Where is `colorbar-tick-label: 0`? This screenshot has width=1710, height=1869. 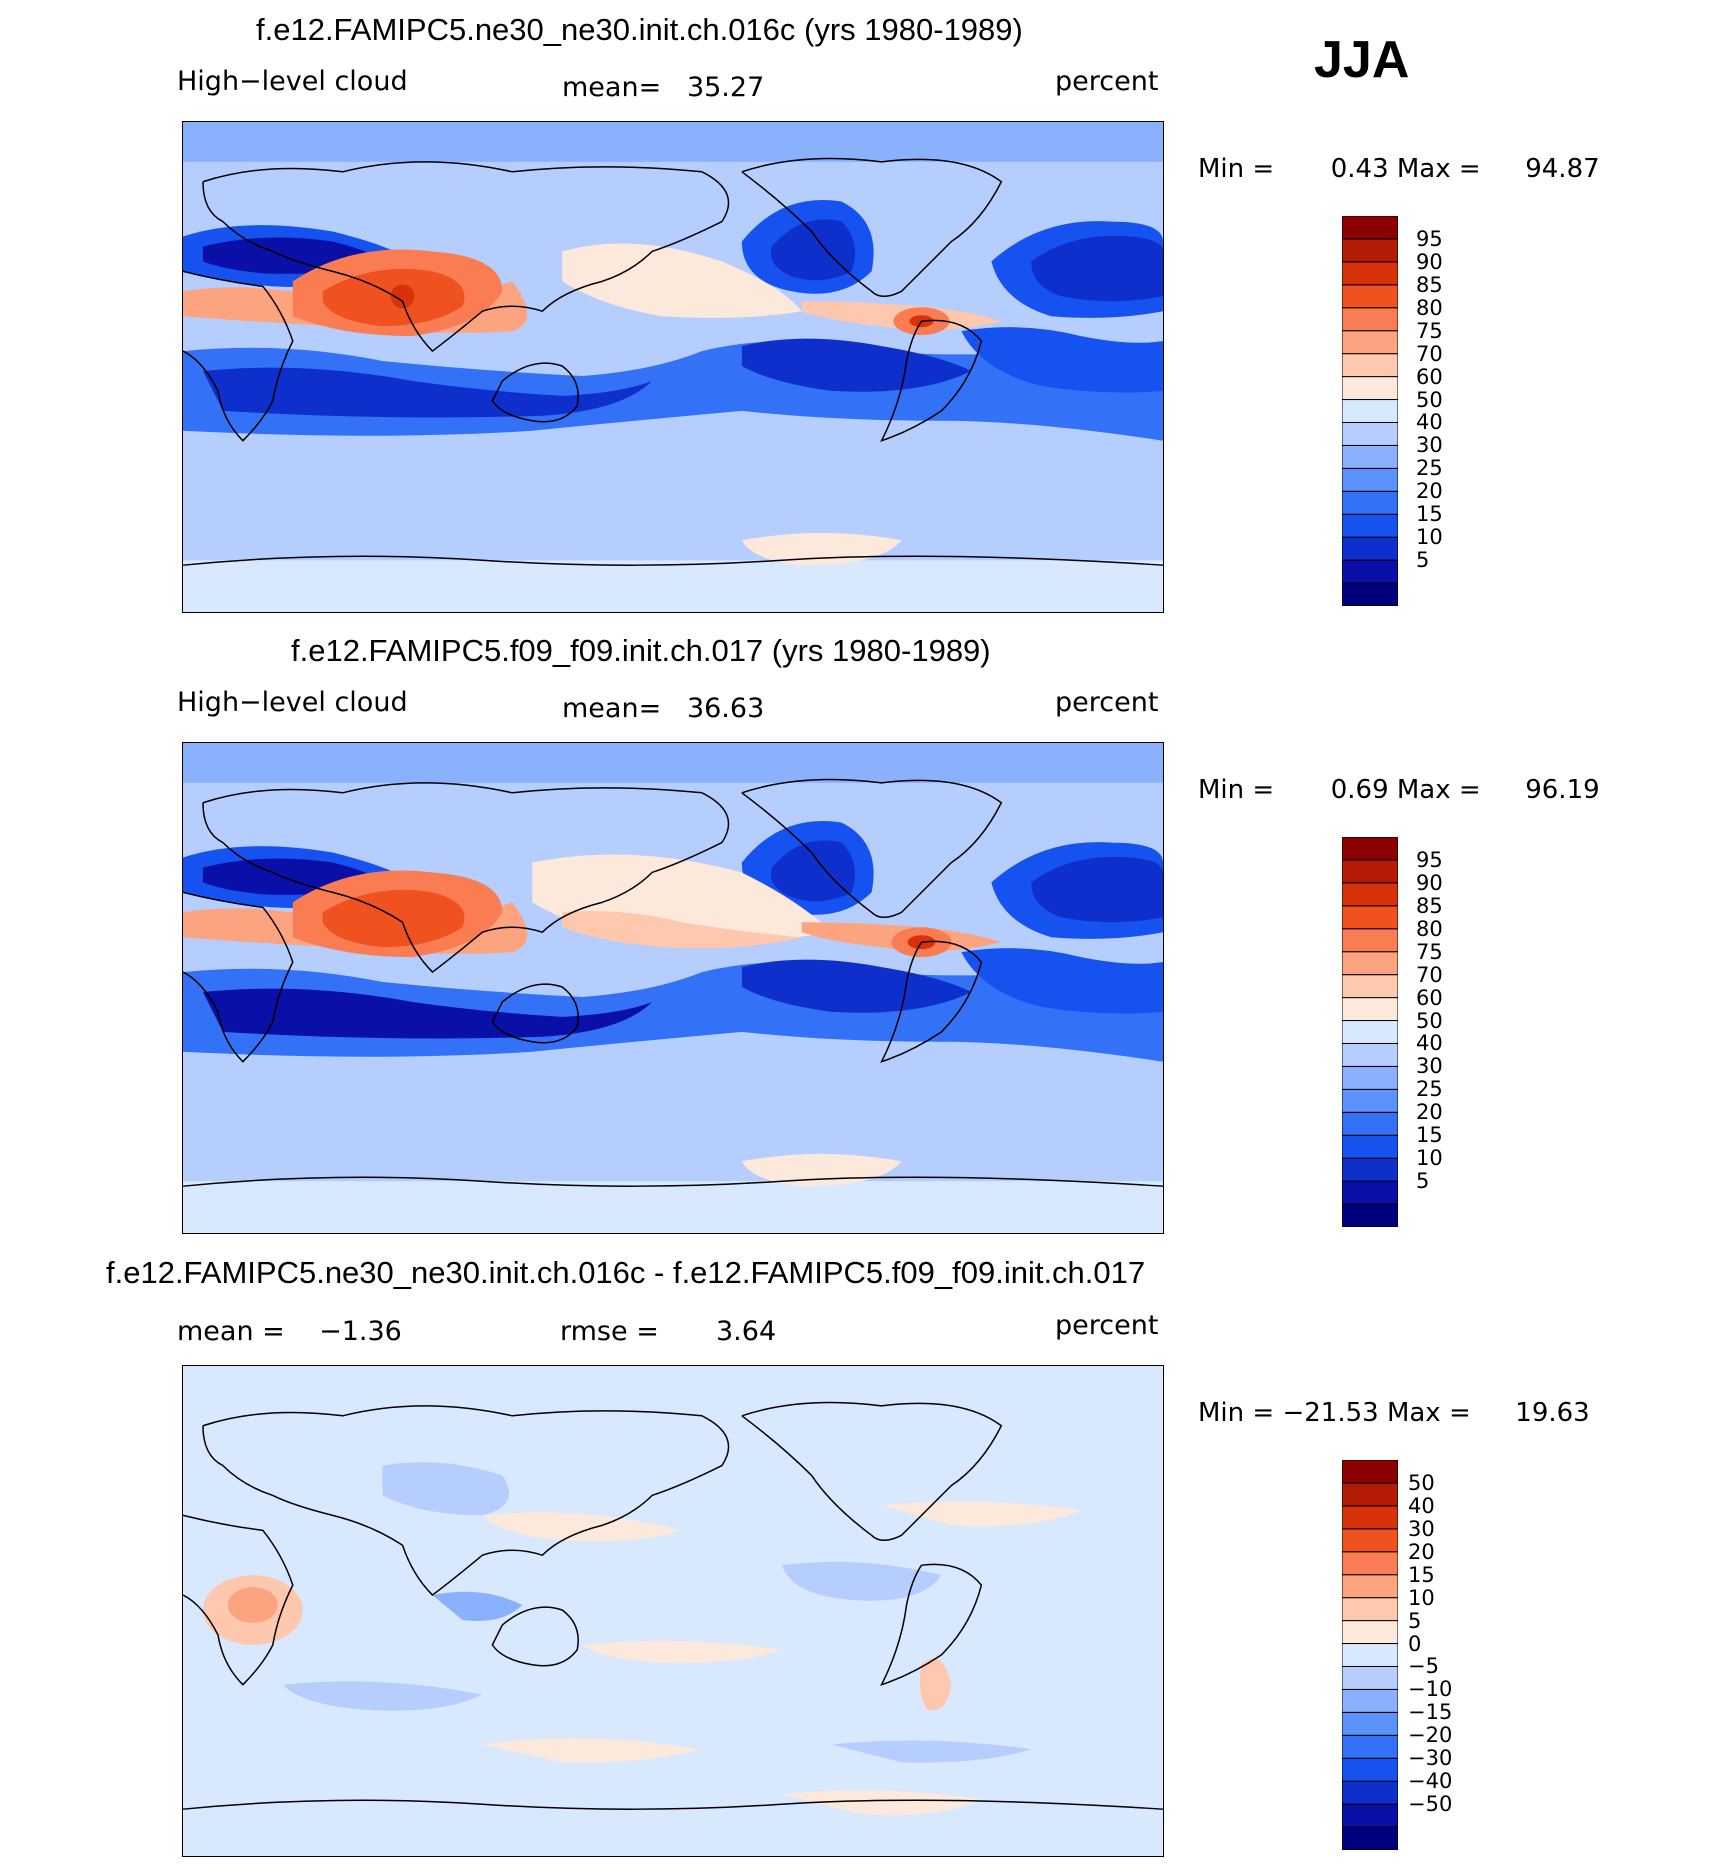
colorbar-tick-label: 0 is located at coordinates (1415, 1643).